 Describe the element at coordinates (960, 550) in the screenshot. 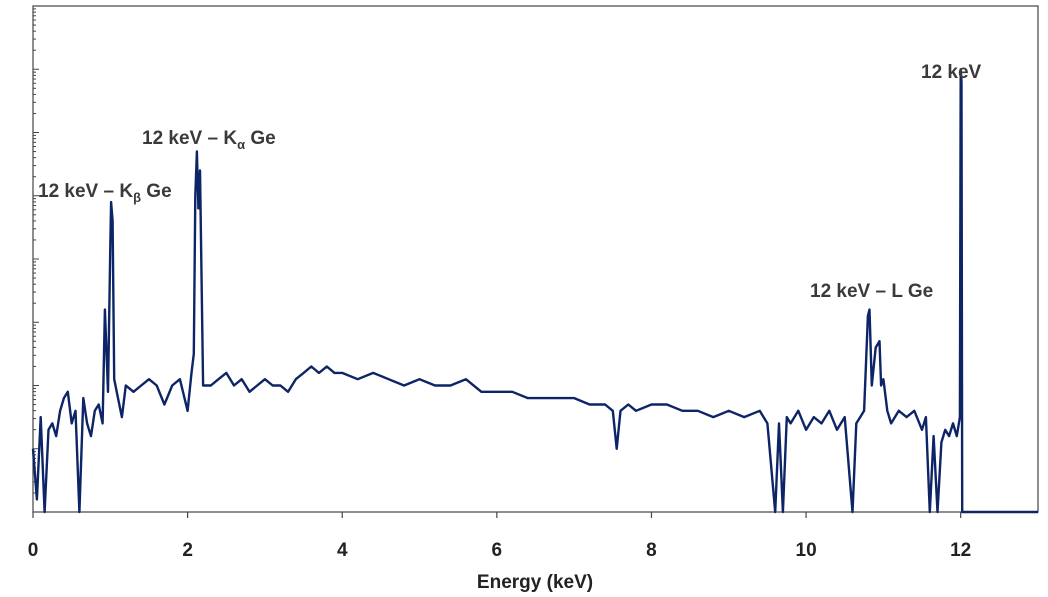

I see `x-tick-label: 12` at that location.